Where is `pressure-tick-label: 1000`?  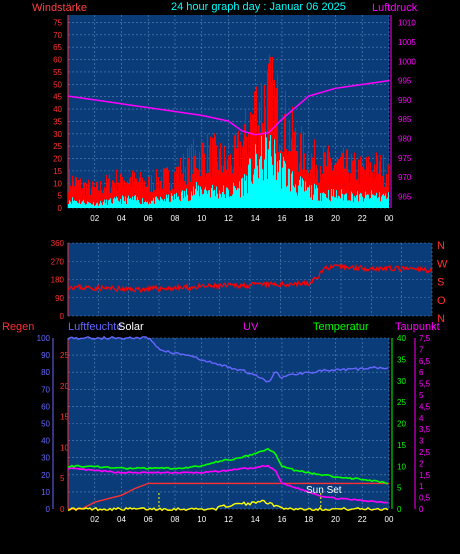
pressure-tick-label: 1000 is located at coordinates (407, 61).